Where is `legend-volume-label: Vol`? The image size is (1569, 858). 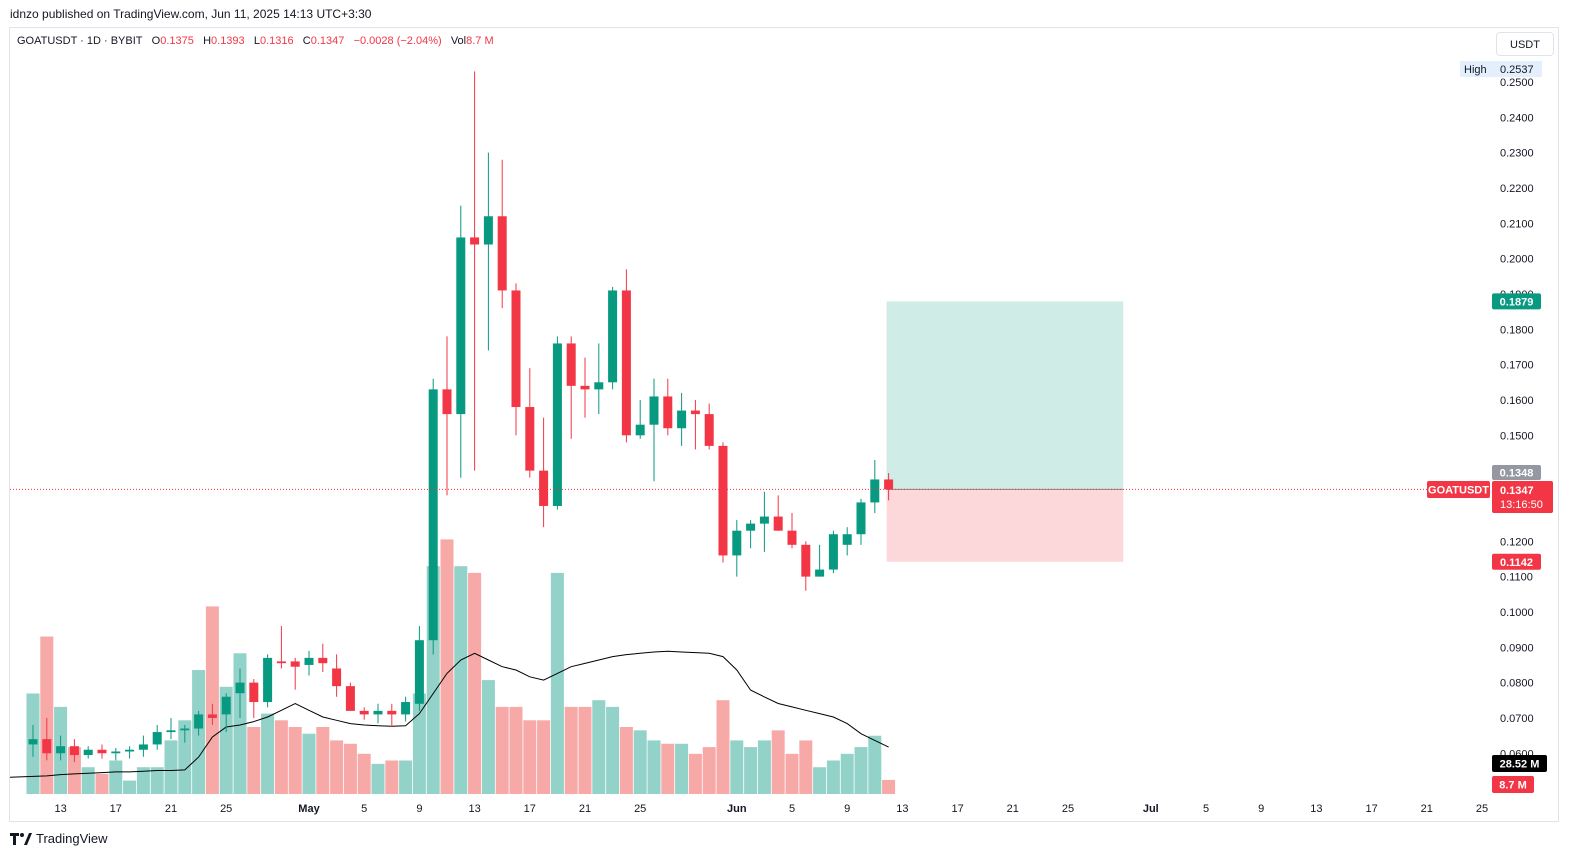
legend-volume-label: Vol is located at coordinates (458, 41).